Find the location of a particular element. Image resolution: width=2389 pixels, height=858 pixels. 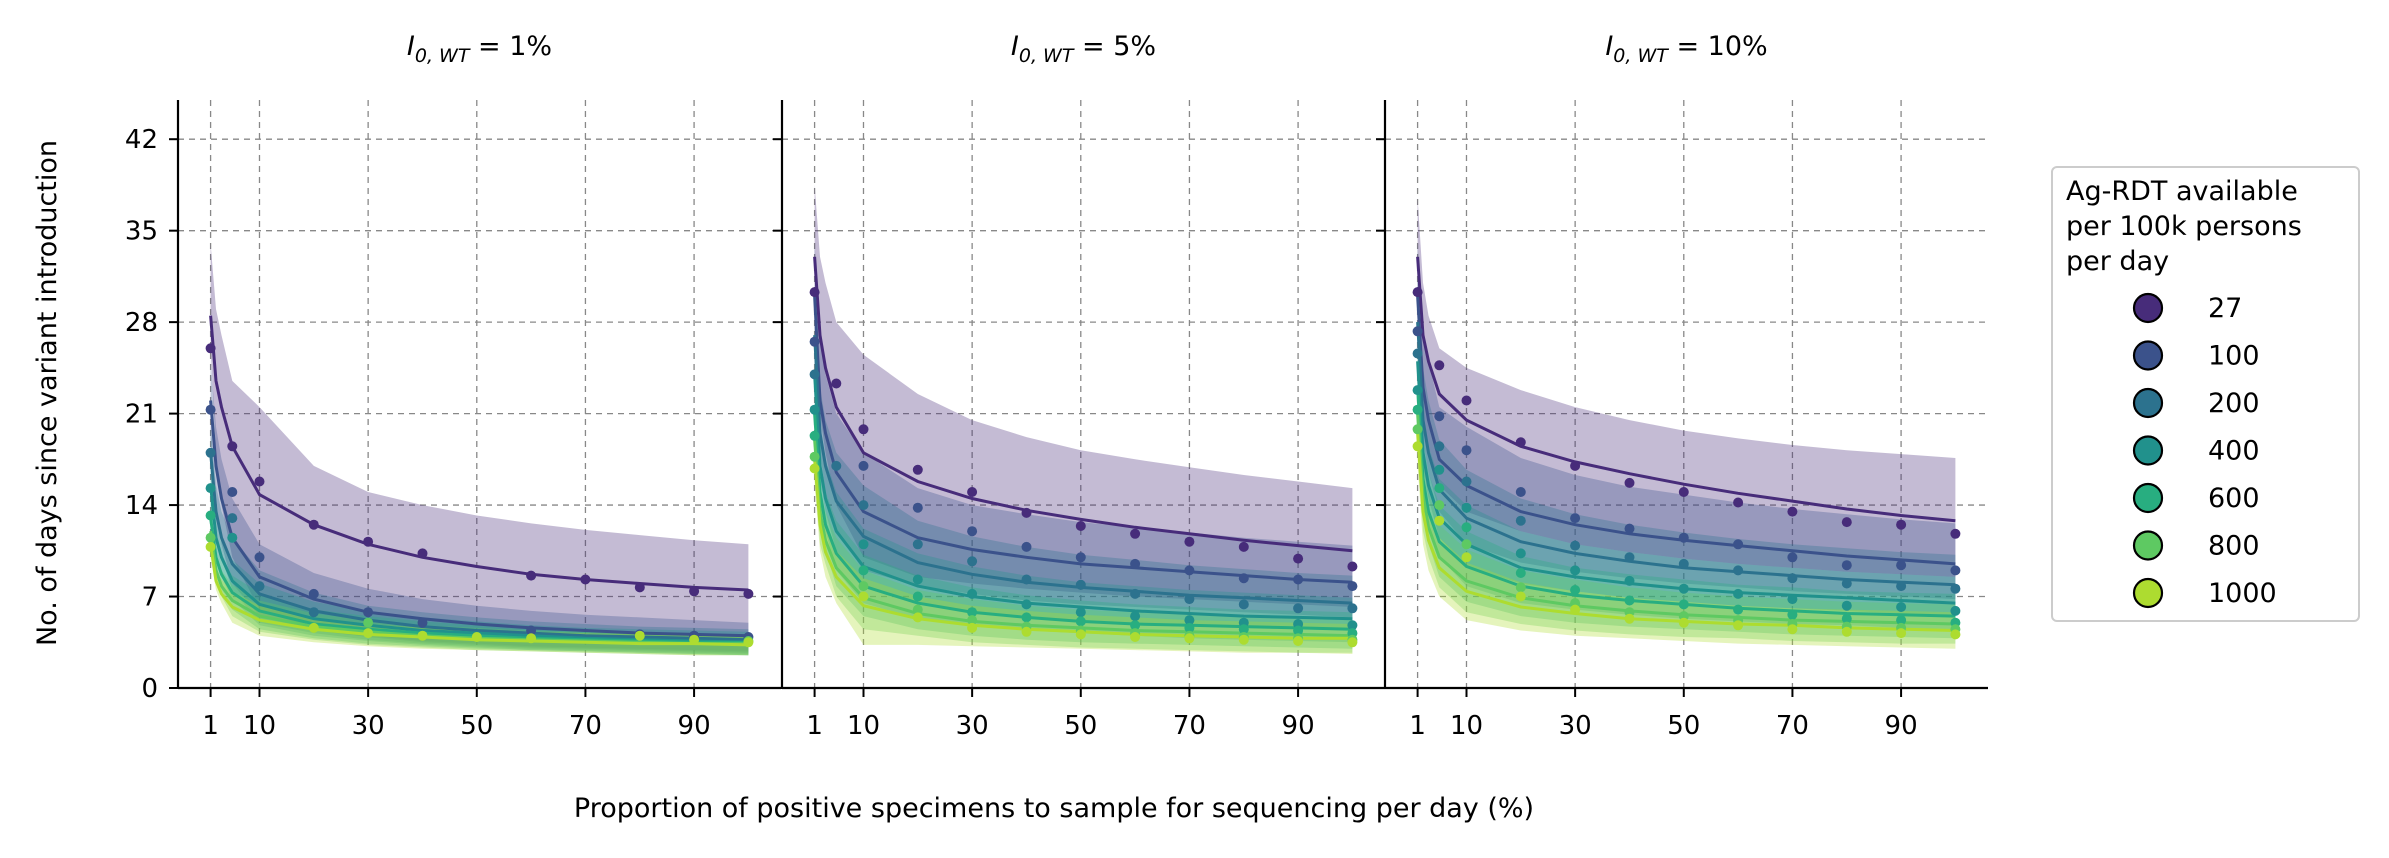

panel-title: I0, WT = 5% is located at coordinates (1083, 49).